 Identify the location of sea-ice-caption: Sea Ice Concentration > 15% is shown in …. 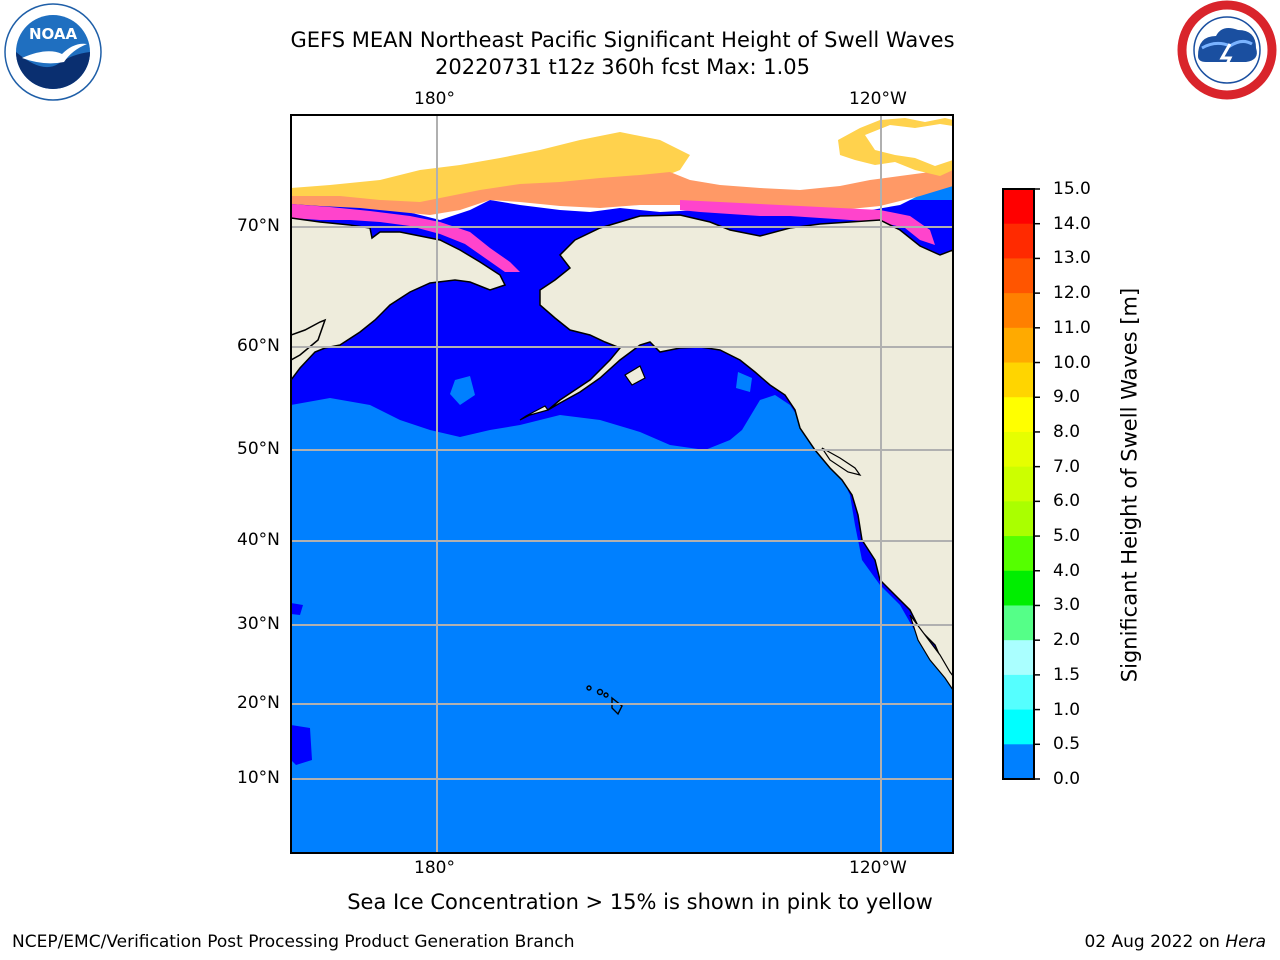
(640, 902).